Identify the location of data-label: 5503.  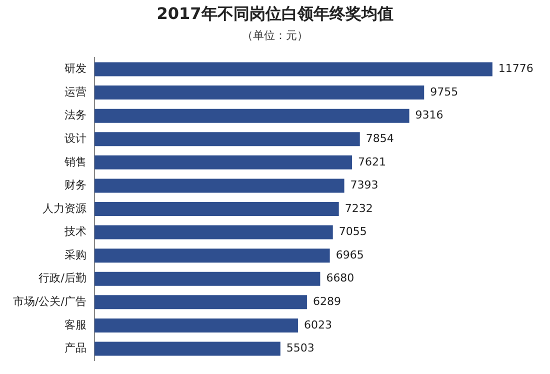
(300, 348).